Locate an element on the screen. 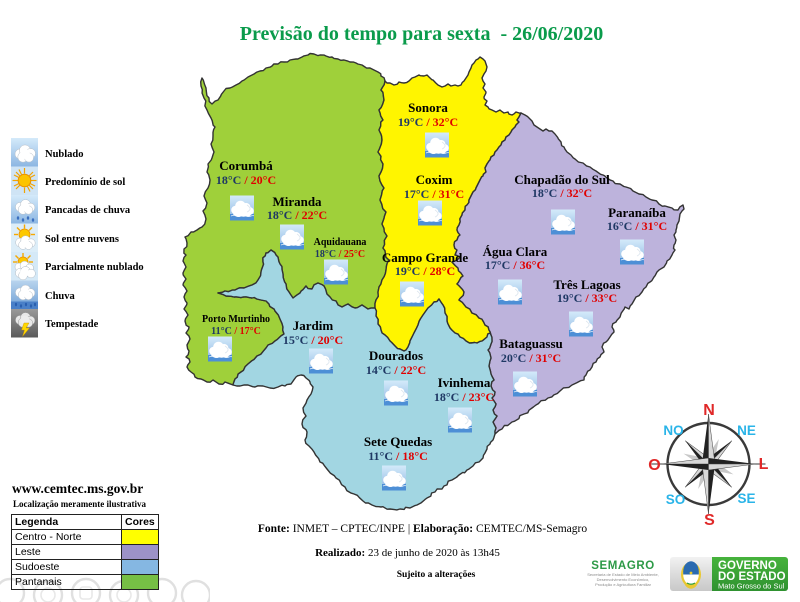 Image resolution: width=800 pixels, height=602 pixels. svg-text: Três Lagoas is located at coordinates (586, 284).